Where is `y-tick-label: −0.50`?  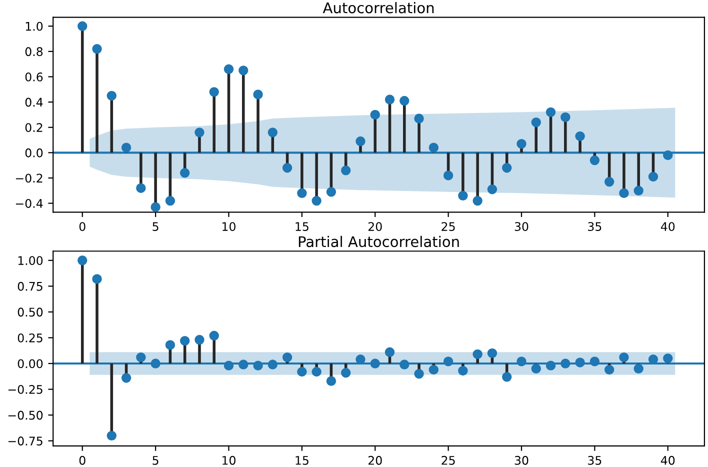 y-tick-label: −0.50 is located at coordinates (25, 415).